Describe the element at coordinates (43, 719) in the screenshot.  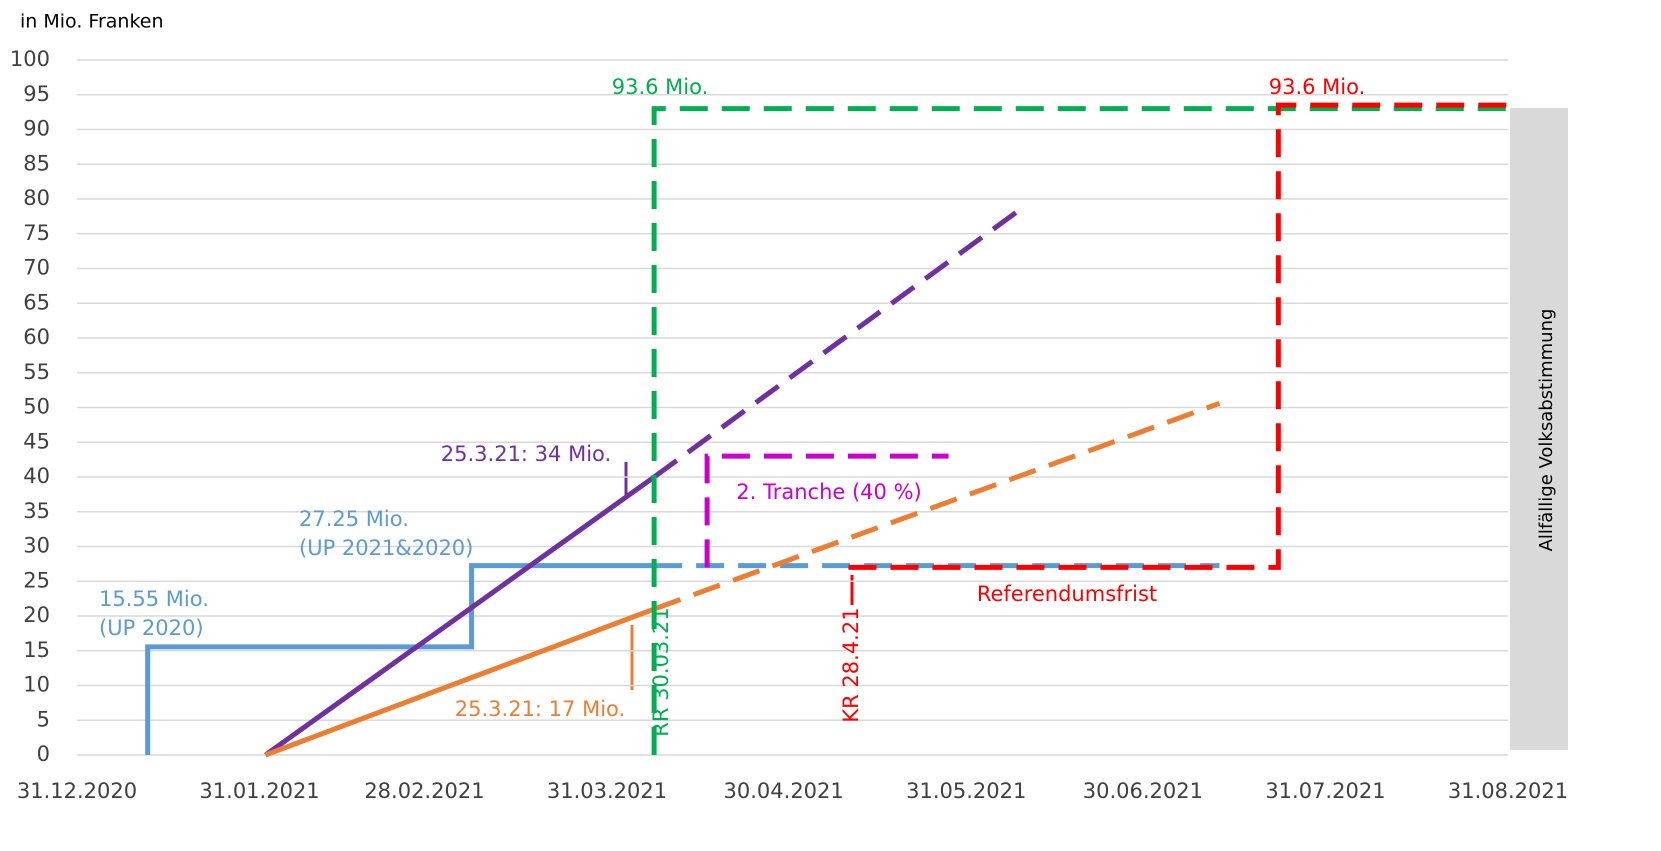
I see `y-tick-label: 5` at that location.